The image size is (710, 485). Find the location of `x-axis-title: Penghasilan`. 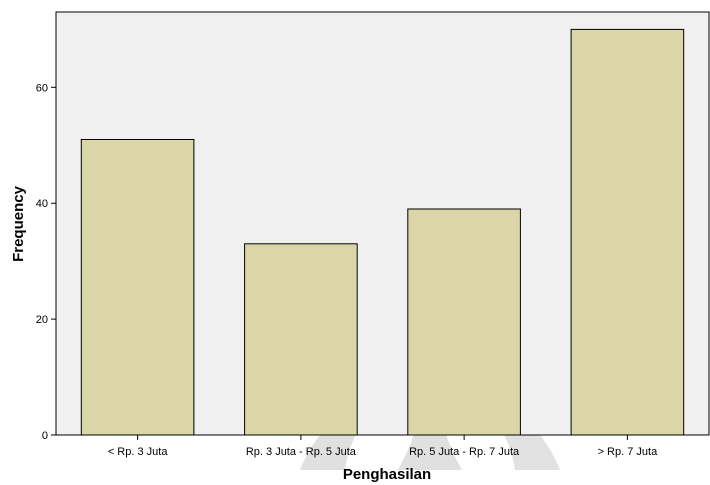

x-axis-title: Penghasilan is located at coordinates (387, 474).